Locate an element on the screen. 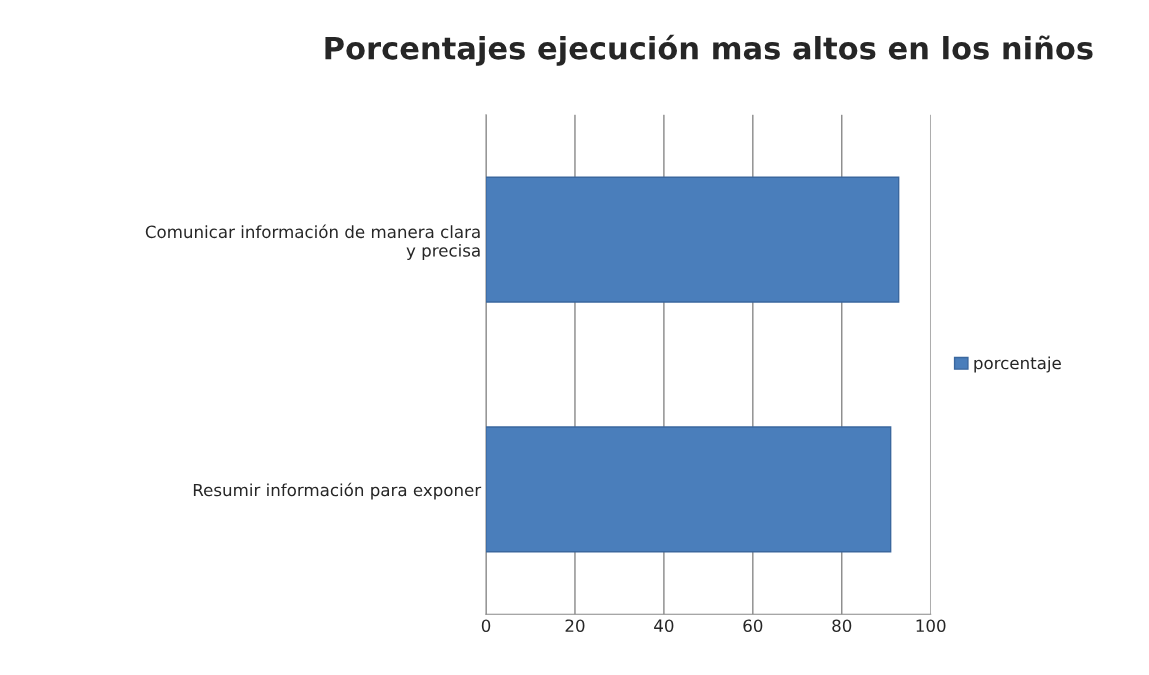  chart-title: Porcentajes ejecución mas altos en los niños is located at coordinates (709, 50).